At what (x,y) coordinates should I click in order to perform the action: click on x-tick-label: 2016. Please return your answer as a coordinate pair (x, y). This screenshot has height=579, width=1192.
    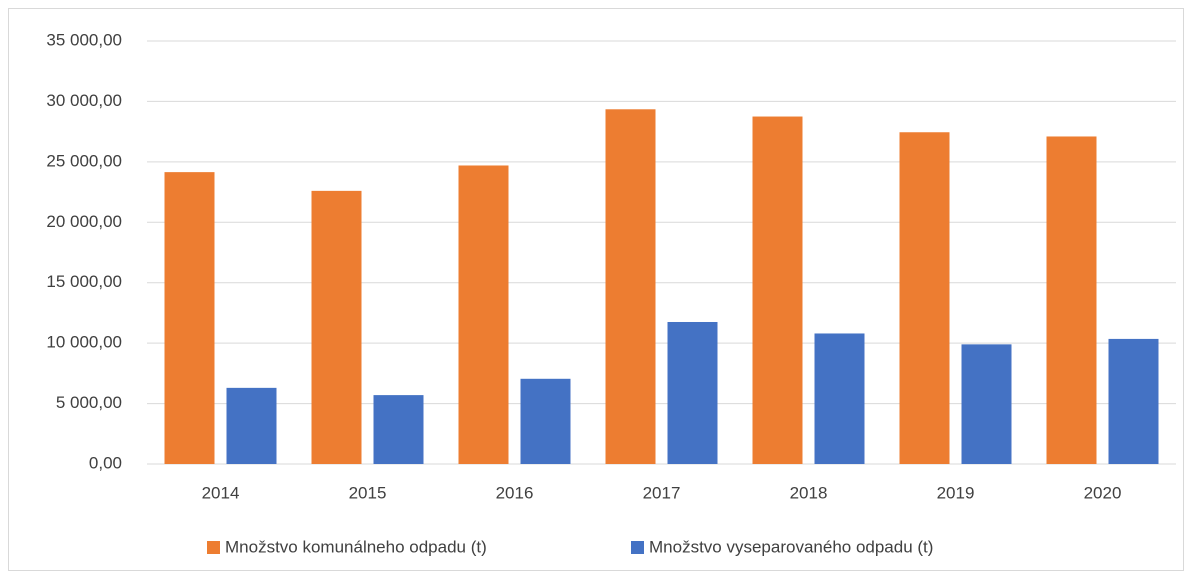
    Looking at the image, I should click on (515, 492).